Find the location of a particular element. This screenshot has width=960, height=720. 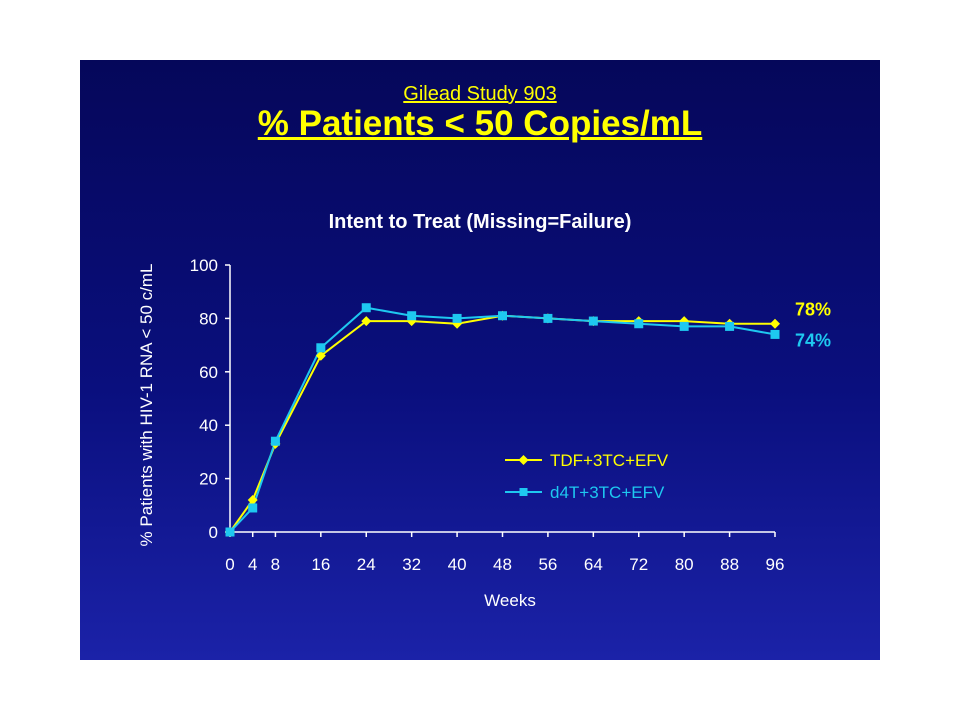

end-labels: 78% 74% is located at coordinates (813, 325).